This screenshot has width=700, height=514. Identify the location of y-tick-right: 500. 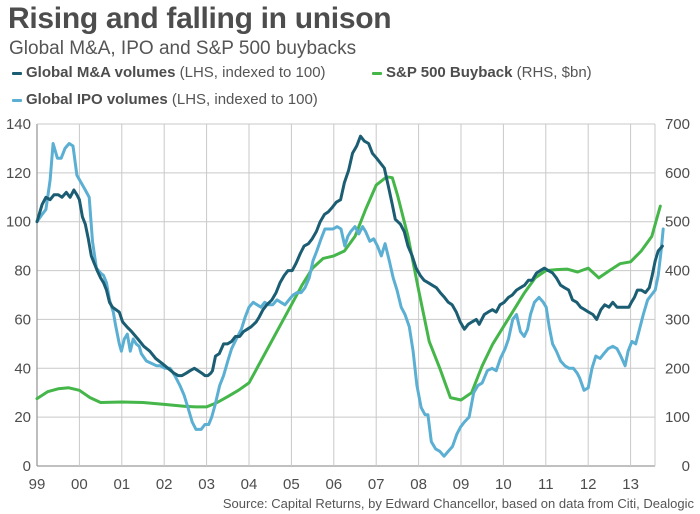
(677, 222).